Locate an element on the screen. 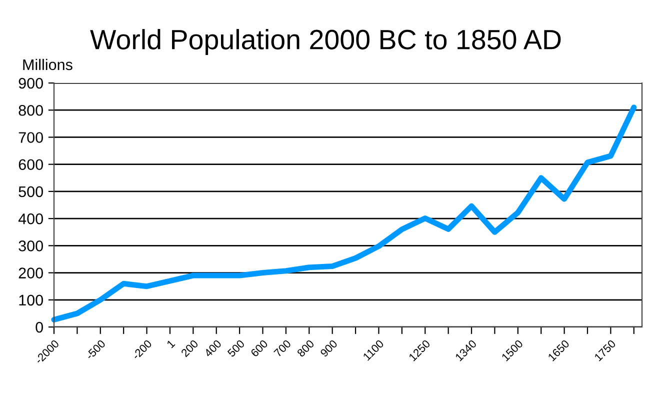 This screenshot has height=416, width=652. y-tick-label: 200 is located at coordinates (30, 273).